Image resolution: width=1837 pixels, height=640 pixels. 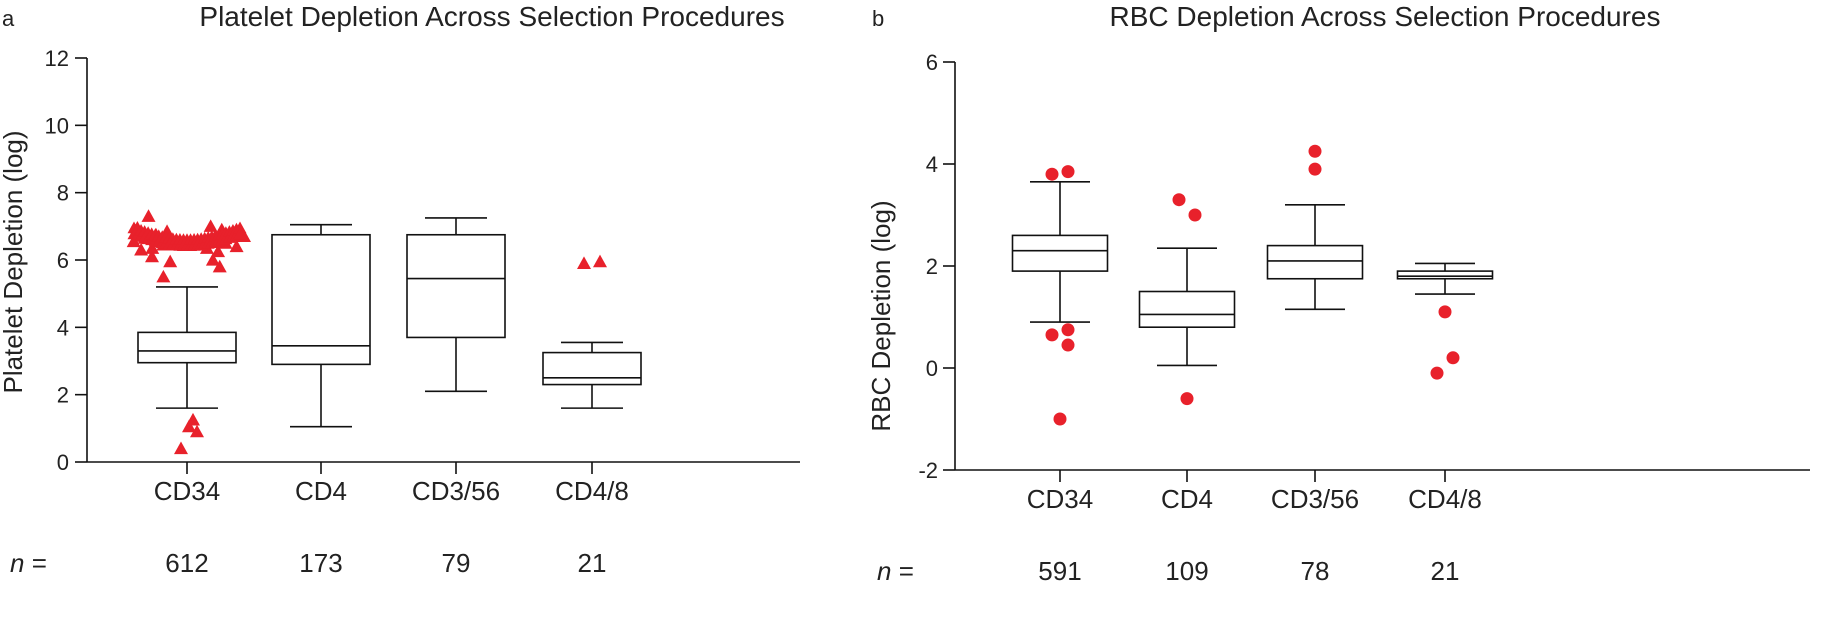 What do you see at coordinates (8, 18) in the screenshot?
I see `panel-letter-a: a` at bounding box center [8, 18].